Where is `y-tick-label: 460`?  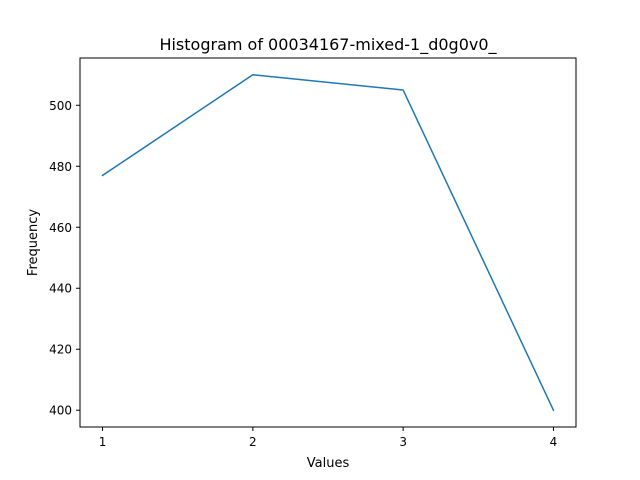 y-tick-label: 460 is located at coordinates (60, 228).